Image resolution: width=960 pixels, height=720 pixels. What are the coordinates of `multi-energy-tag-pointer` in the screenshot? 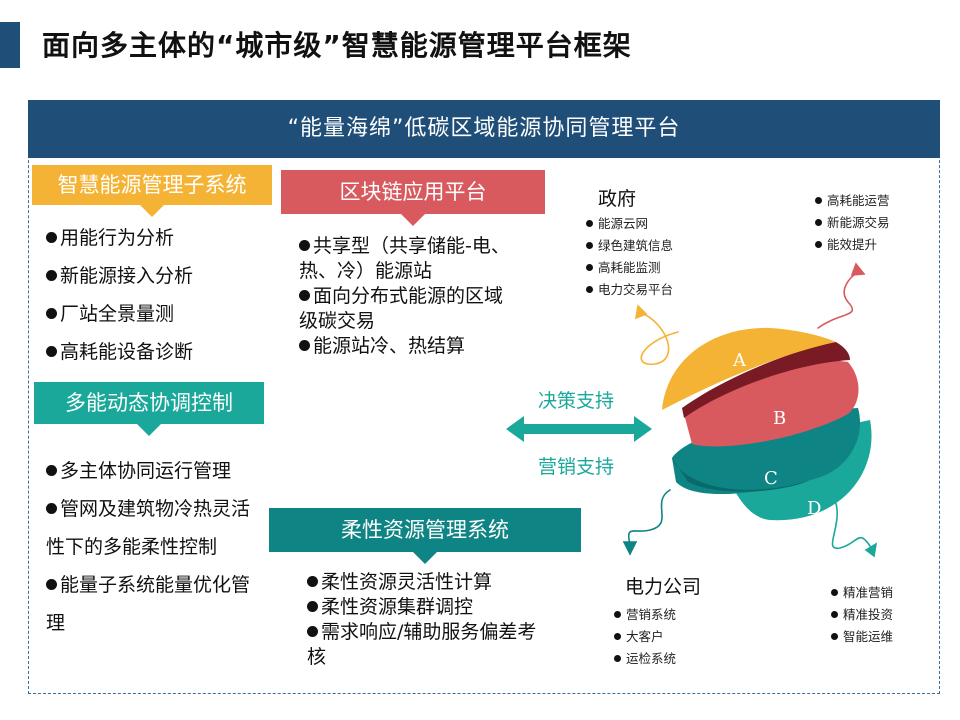 It's located at (149, 430).